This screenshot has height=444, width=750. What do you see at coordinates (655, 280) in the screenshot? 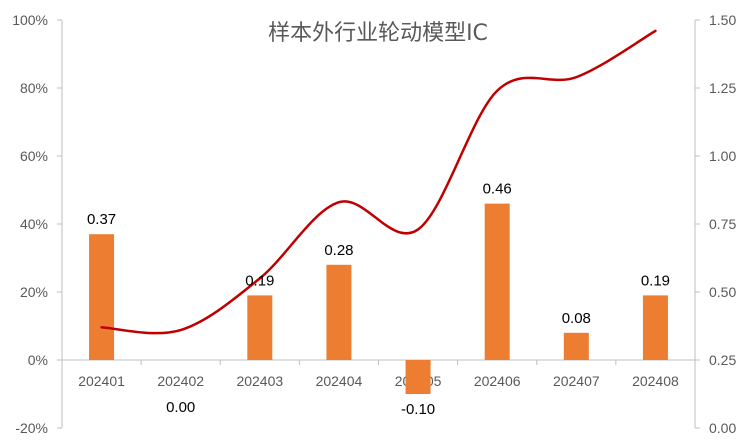
I see `data-label-202408: 0.19` at bounding box center [655, 280].